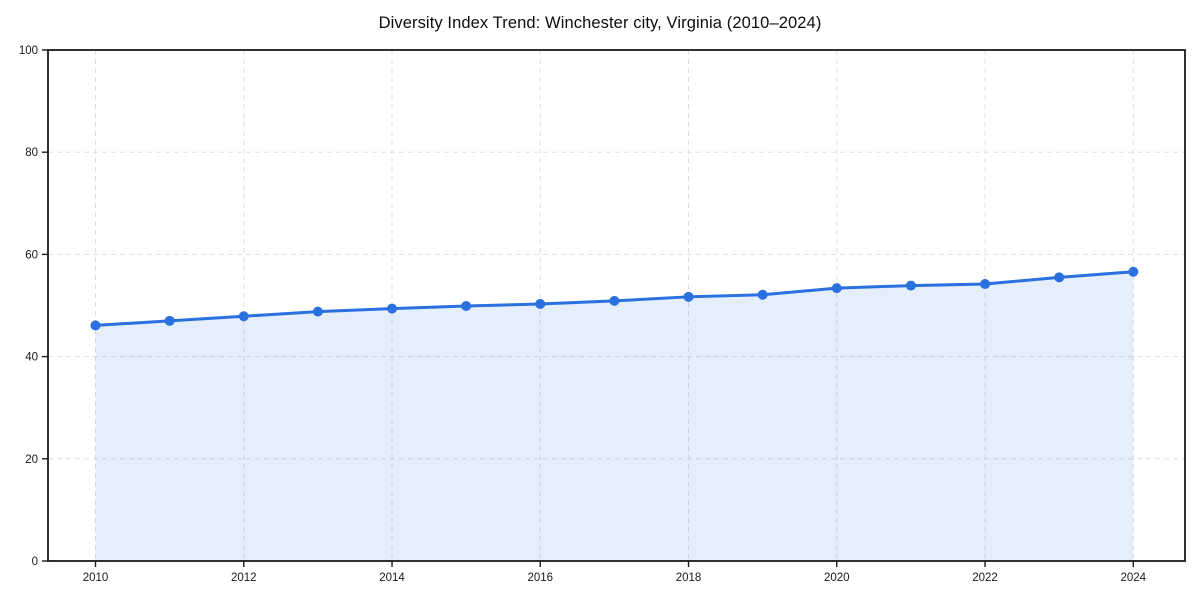  What do you see at coordinates (688, 296) in the screenshot?
I see `data-point-2018` at bounding box center [688, 296].